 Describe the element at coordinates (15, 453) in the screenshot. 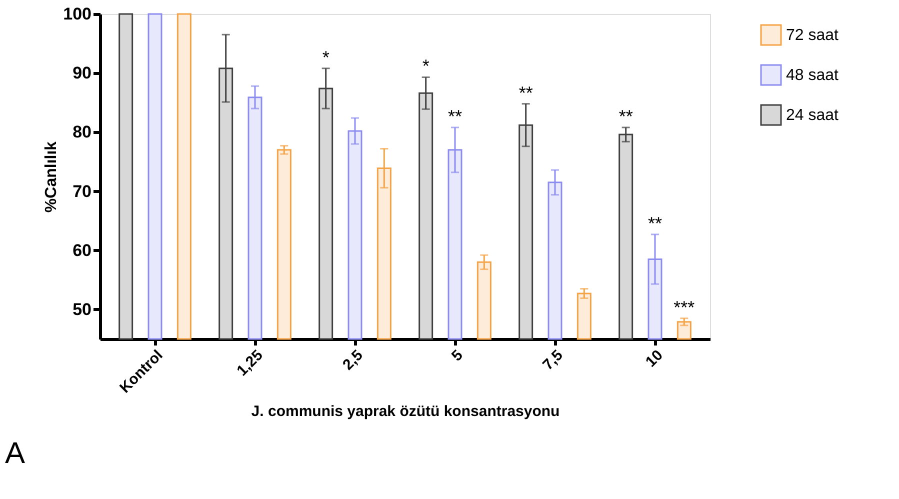

I see `text: A` at that location.